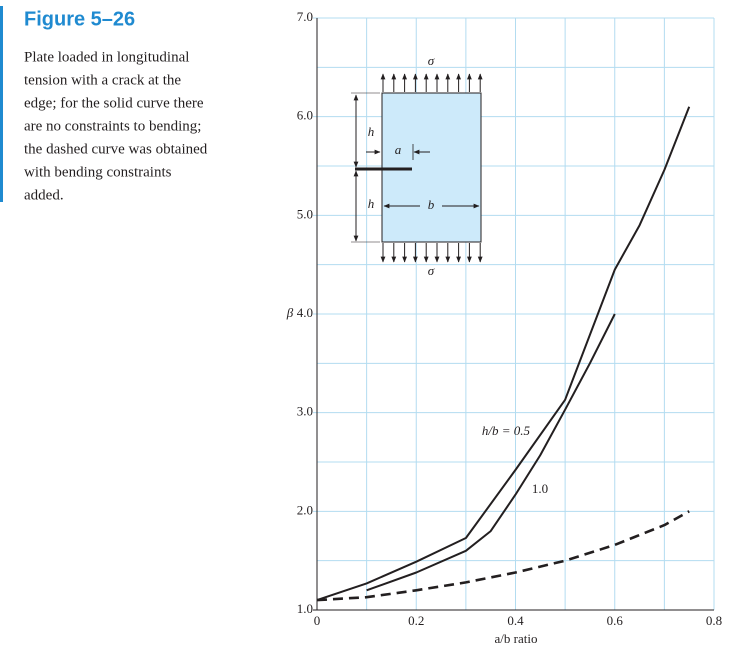 Image resolution: width=739 pixels, height=661 pixels. What do you see at coordinates (714, 620) in the screenshot?
I see `x-tick-label: 0.8` at bounding box center [714, 620].